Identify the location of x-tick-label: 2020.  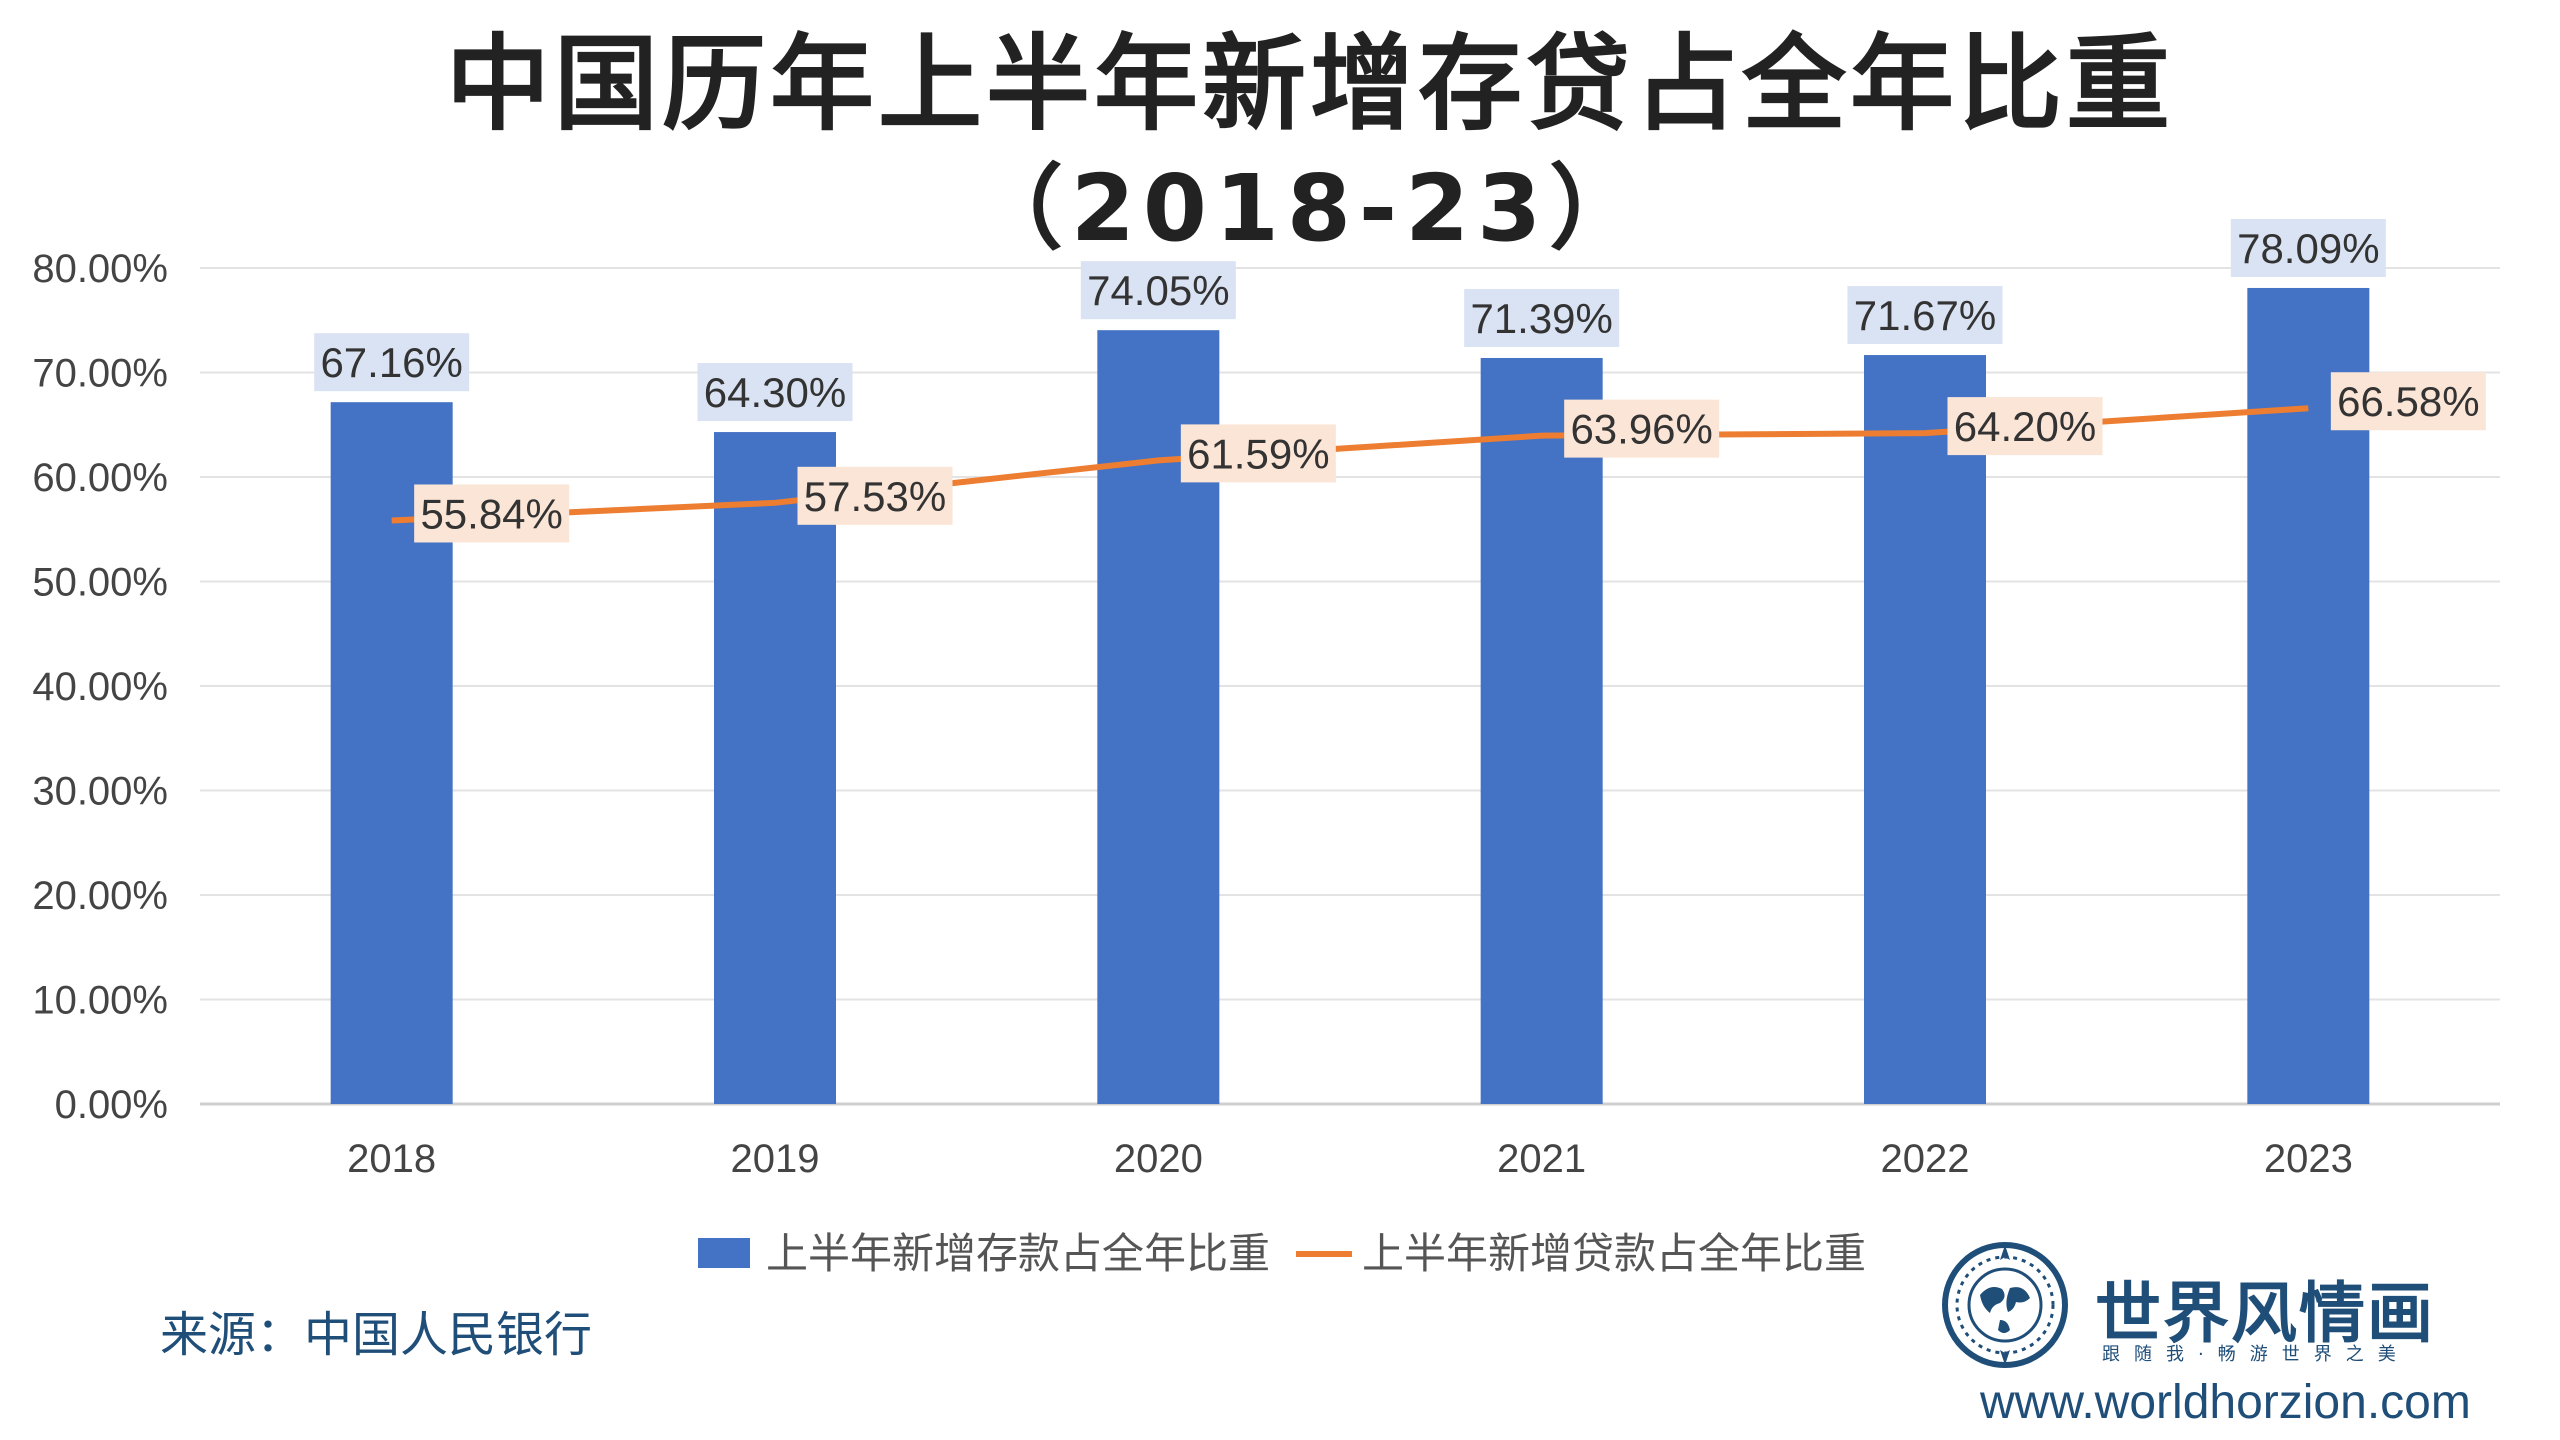
(1158, 1159).